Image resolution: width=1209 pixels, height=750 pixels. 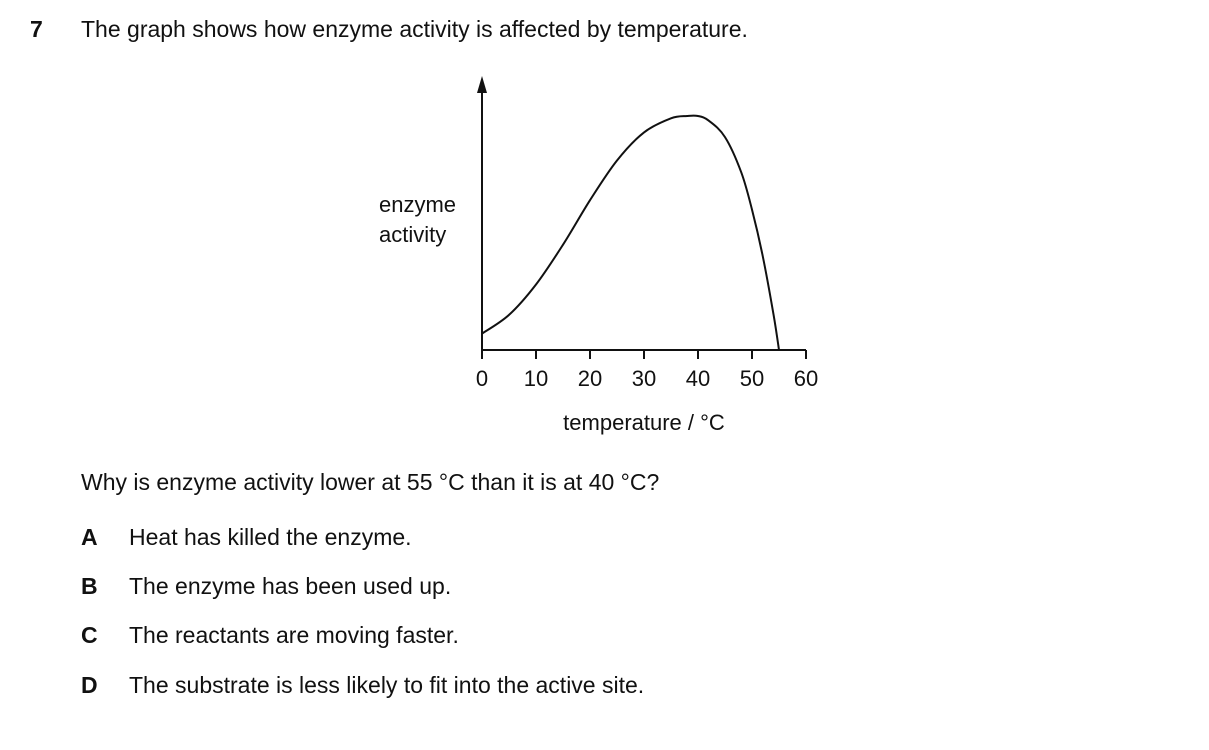 I want to click on question-number: 7, so click(x=36, y=29).